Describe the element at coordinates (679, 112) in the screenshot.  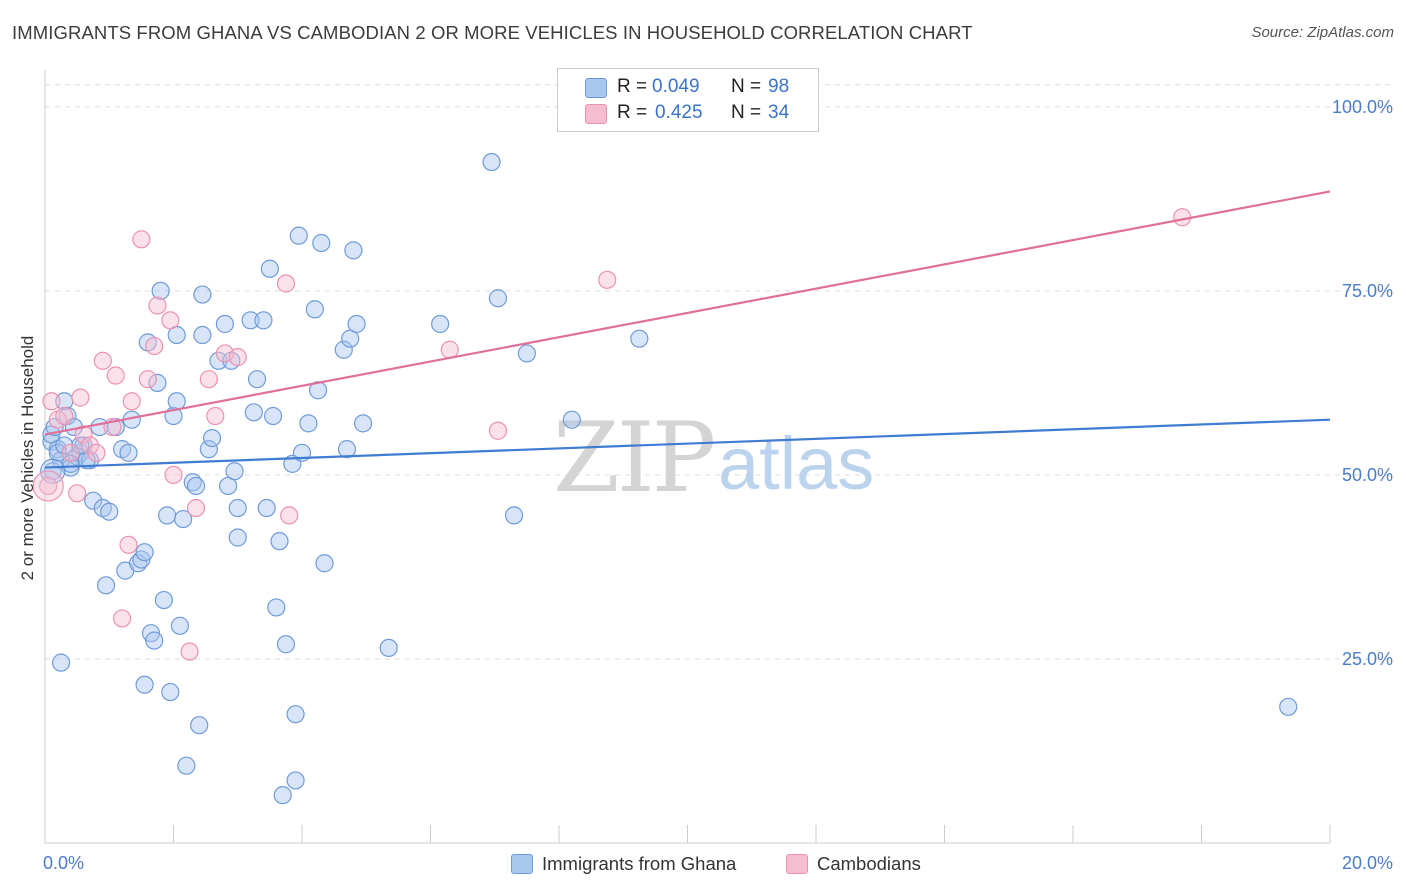
I see `legend-r-value: 0.425` at that location.